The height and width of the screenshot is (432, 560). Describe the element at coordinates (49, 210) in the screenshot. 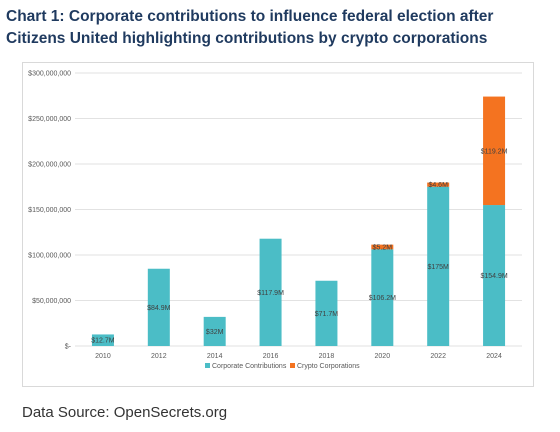

I see `y-tick-label: $150,000,000` at that location.